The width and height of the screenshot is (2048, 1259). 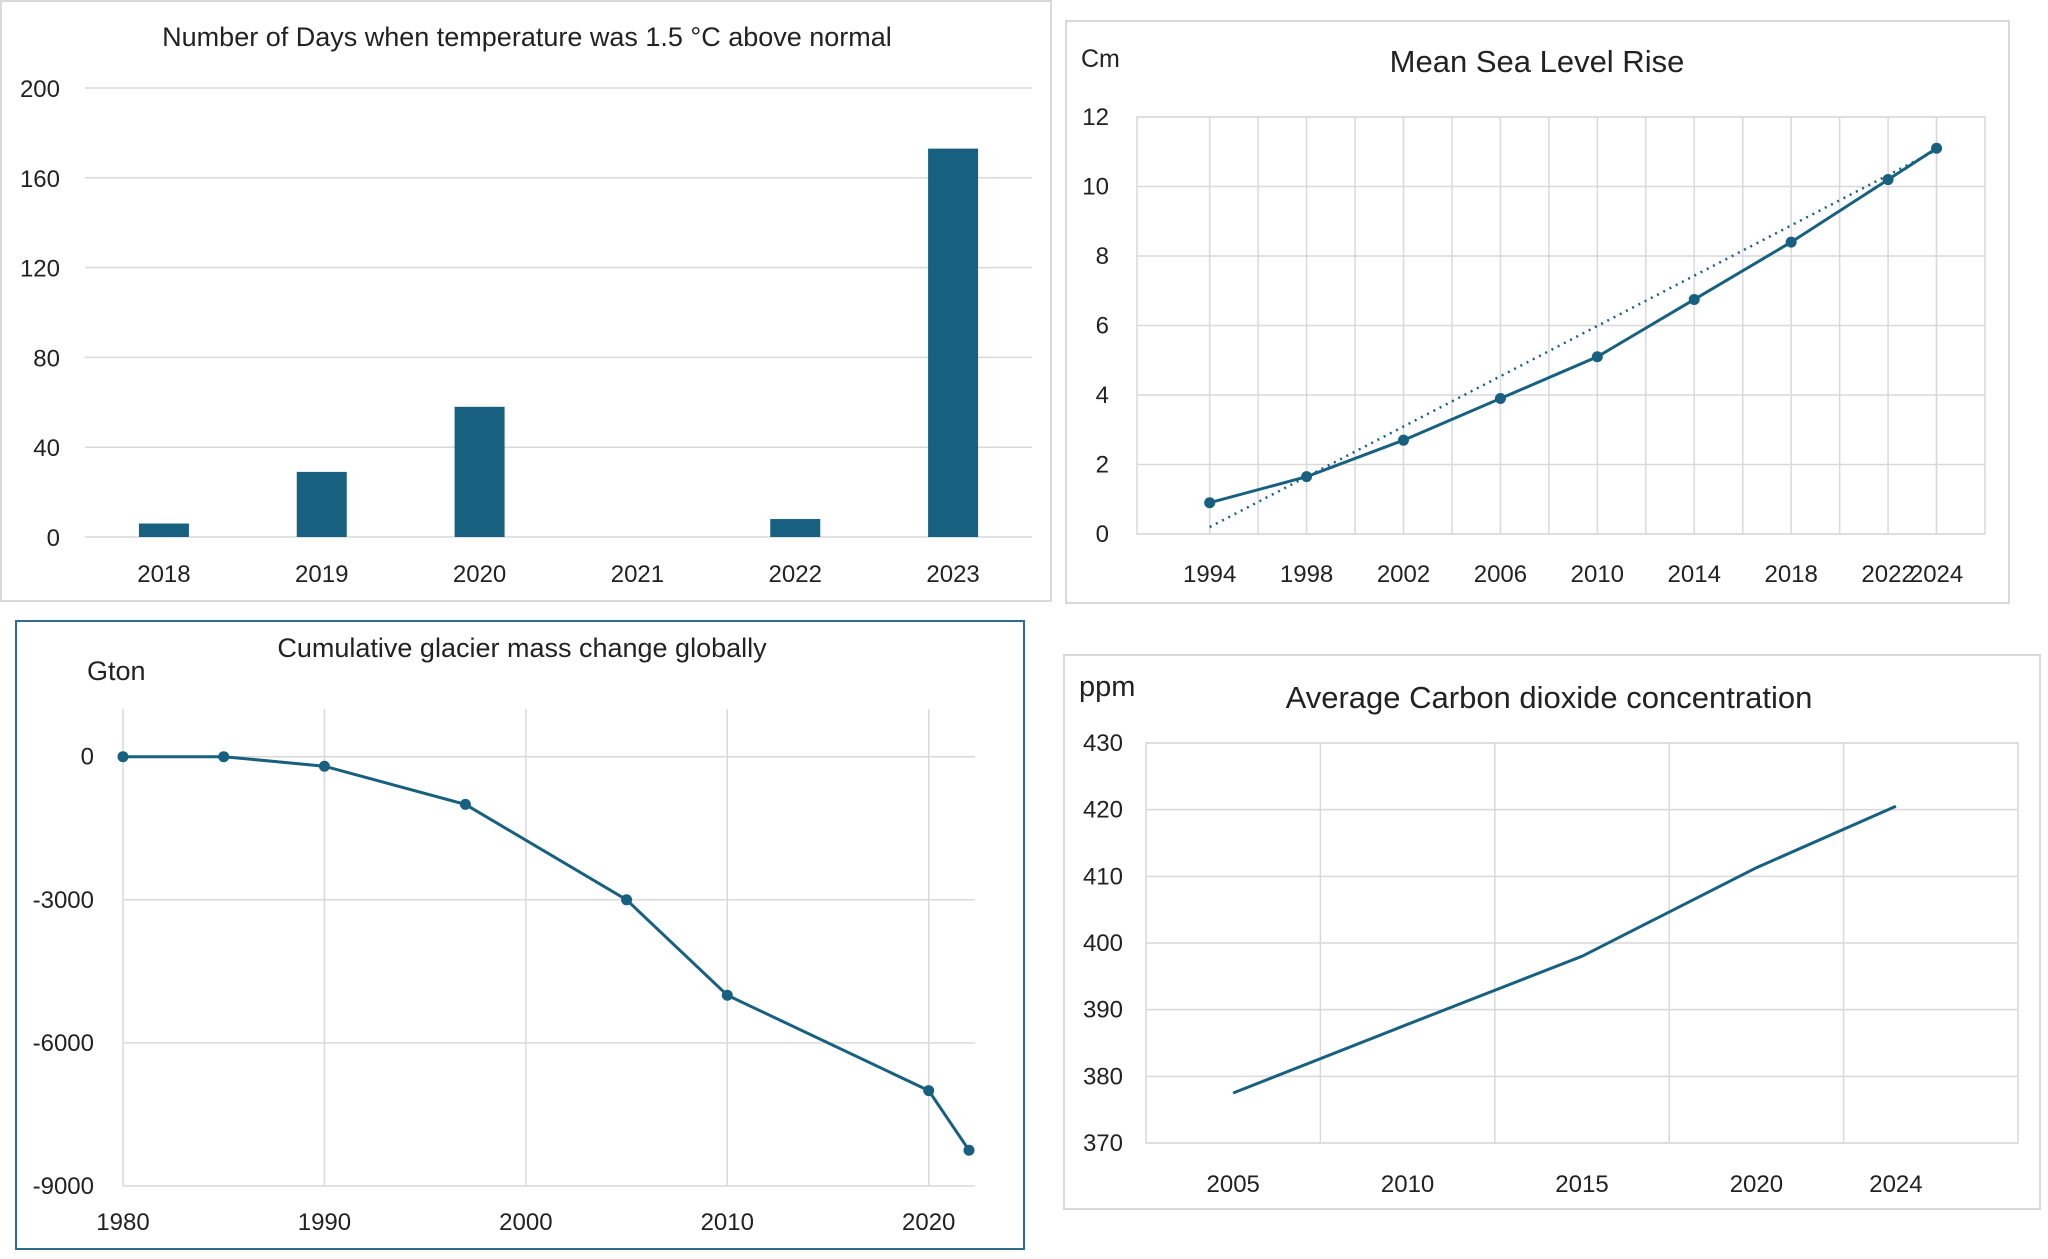 I want to click on y-tick-label: 380, so click(x=1103, y=1076).